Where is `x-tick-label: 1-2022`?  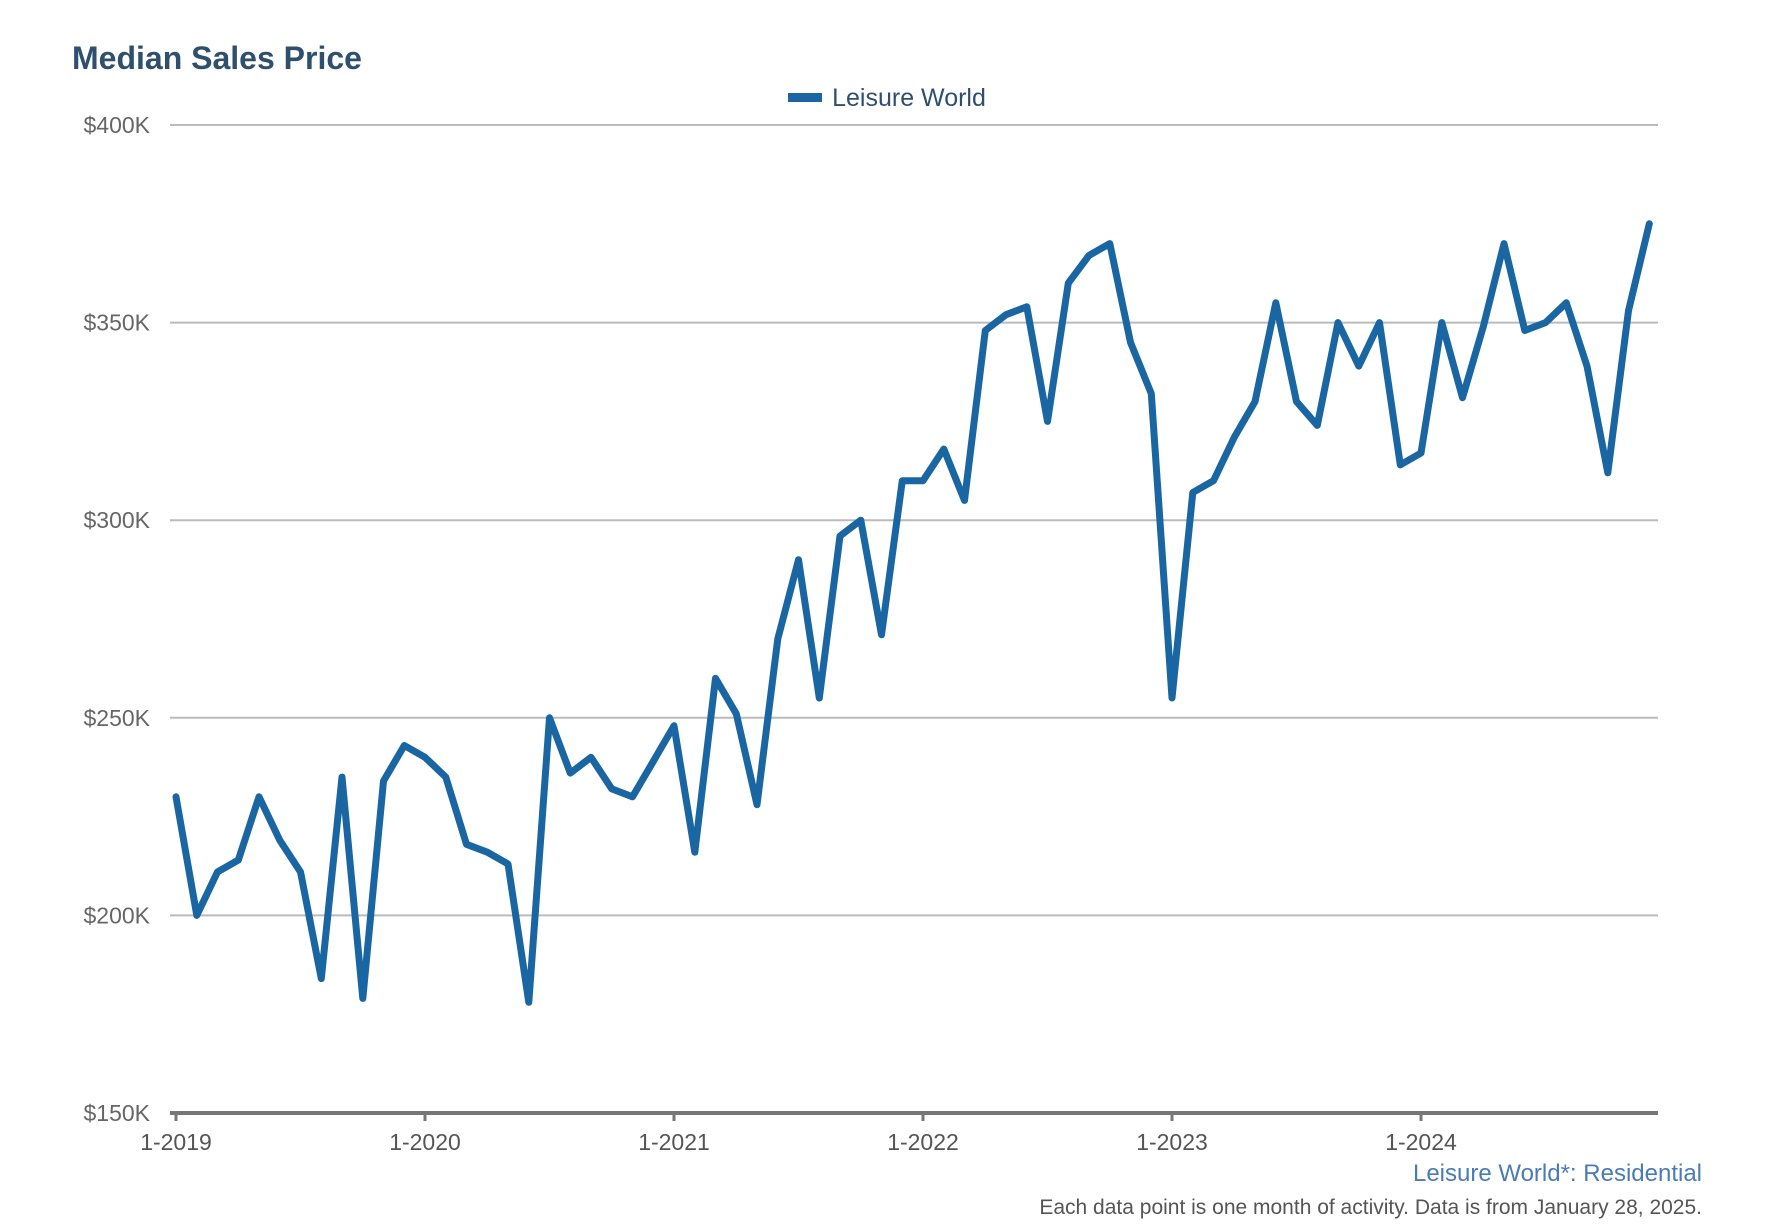
x-tick-label: 1-2022 is located at coordinates (923, 1142).